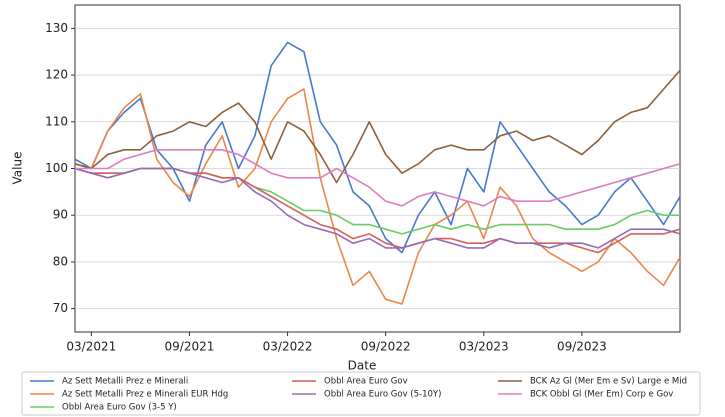 The height and width of the screenshot is (417, 725). I want to click on legend-label: BCK Az Gl (Mer Em e Sv) Large e Mid, so click(608, 382).